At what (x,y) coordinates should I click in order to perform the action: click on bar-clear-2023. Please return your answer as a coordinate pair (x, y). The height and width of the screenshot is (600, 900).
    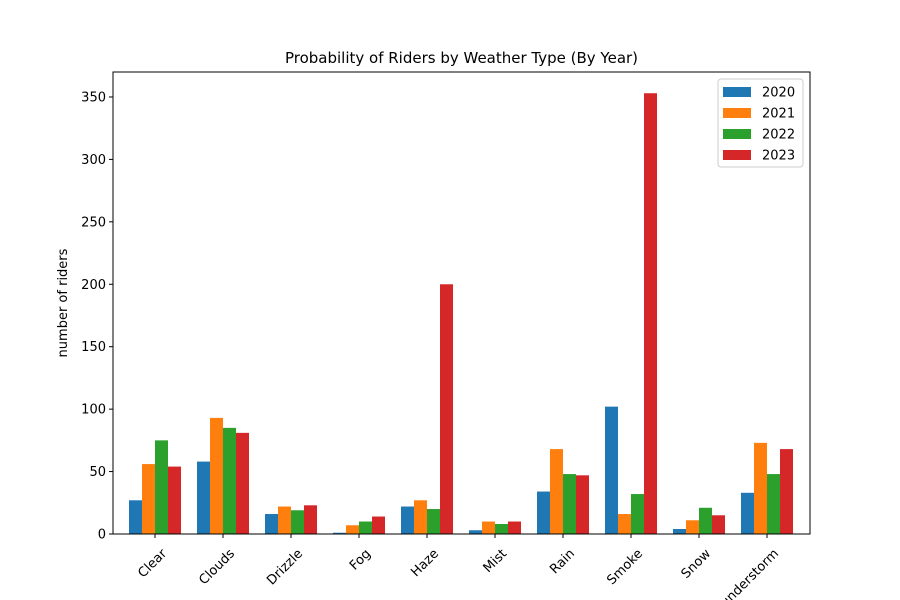
    Looking at the image, I should click on (174, 500).